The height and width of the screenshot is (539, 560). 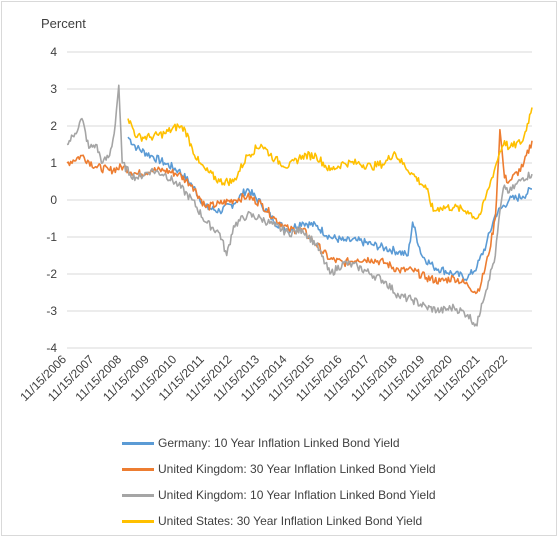 I want to click on y-tick-label: -1, so click(x=51, y=237).